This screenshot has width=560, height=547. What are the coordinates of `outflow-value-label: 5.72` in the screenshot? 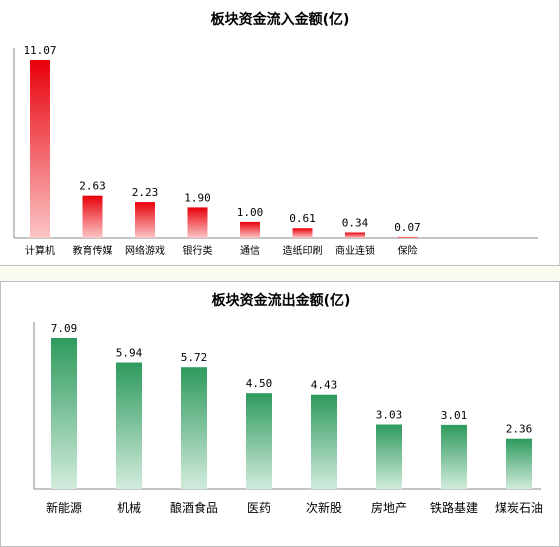 It's located at (194, 357).